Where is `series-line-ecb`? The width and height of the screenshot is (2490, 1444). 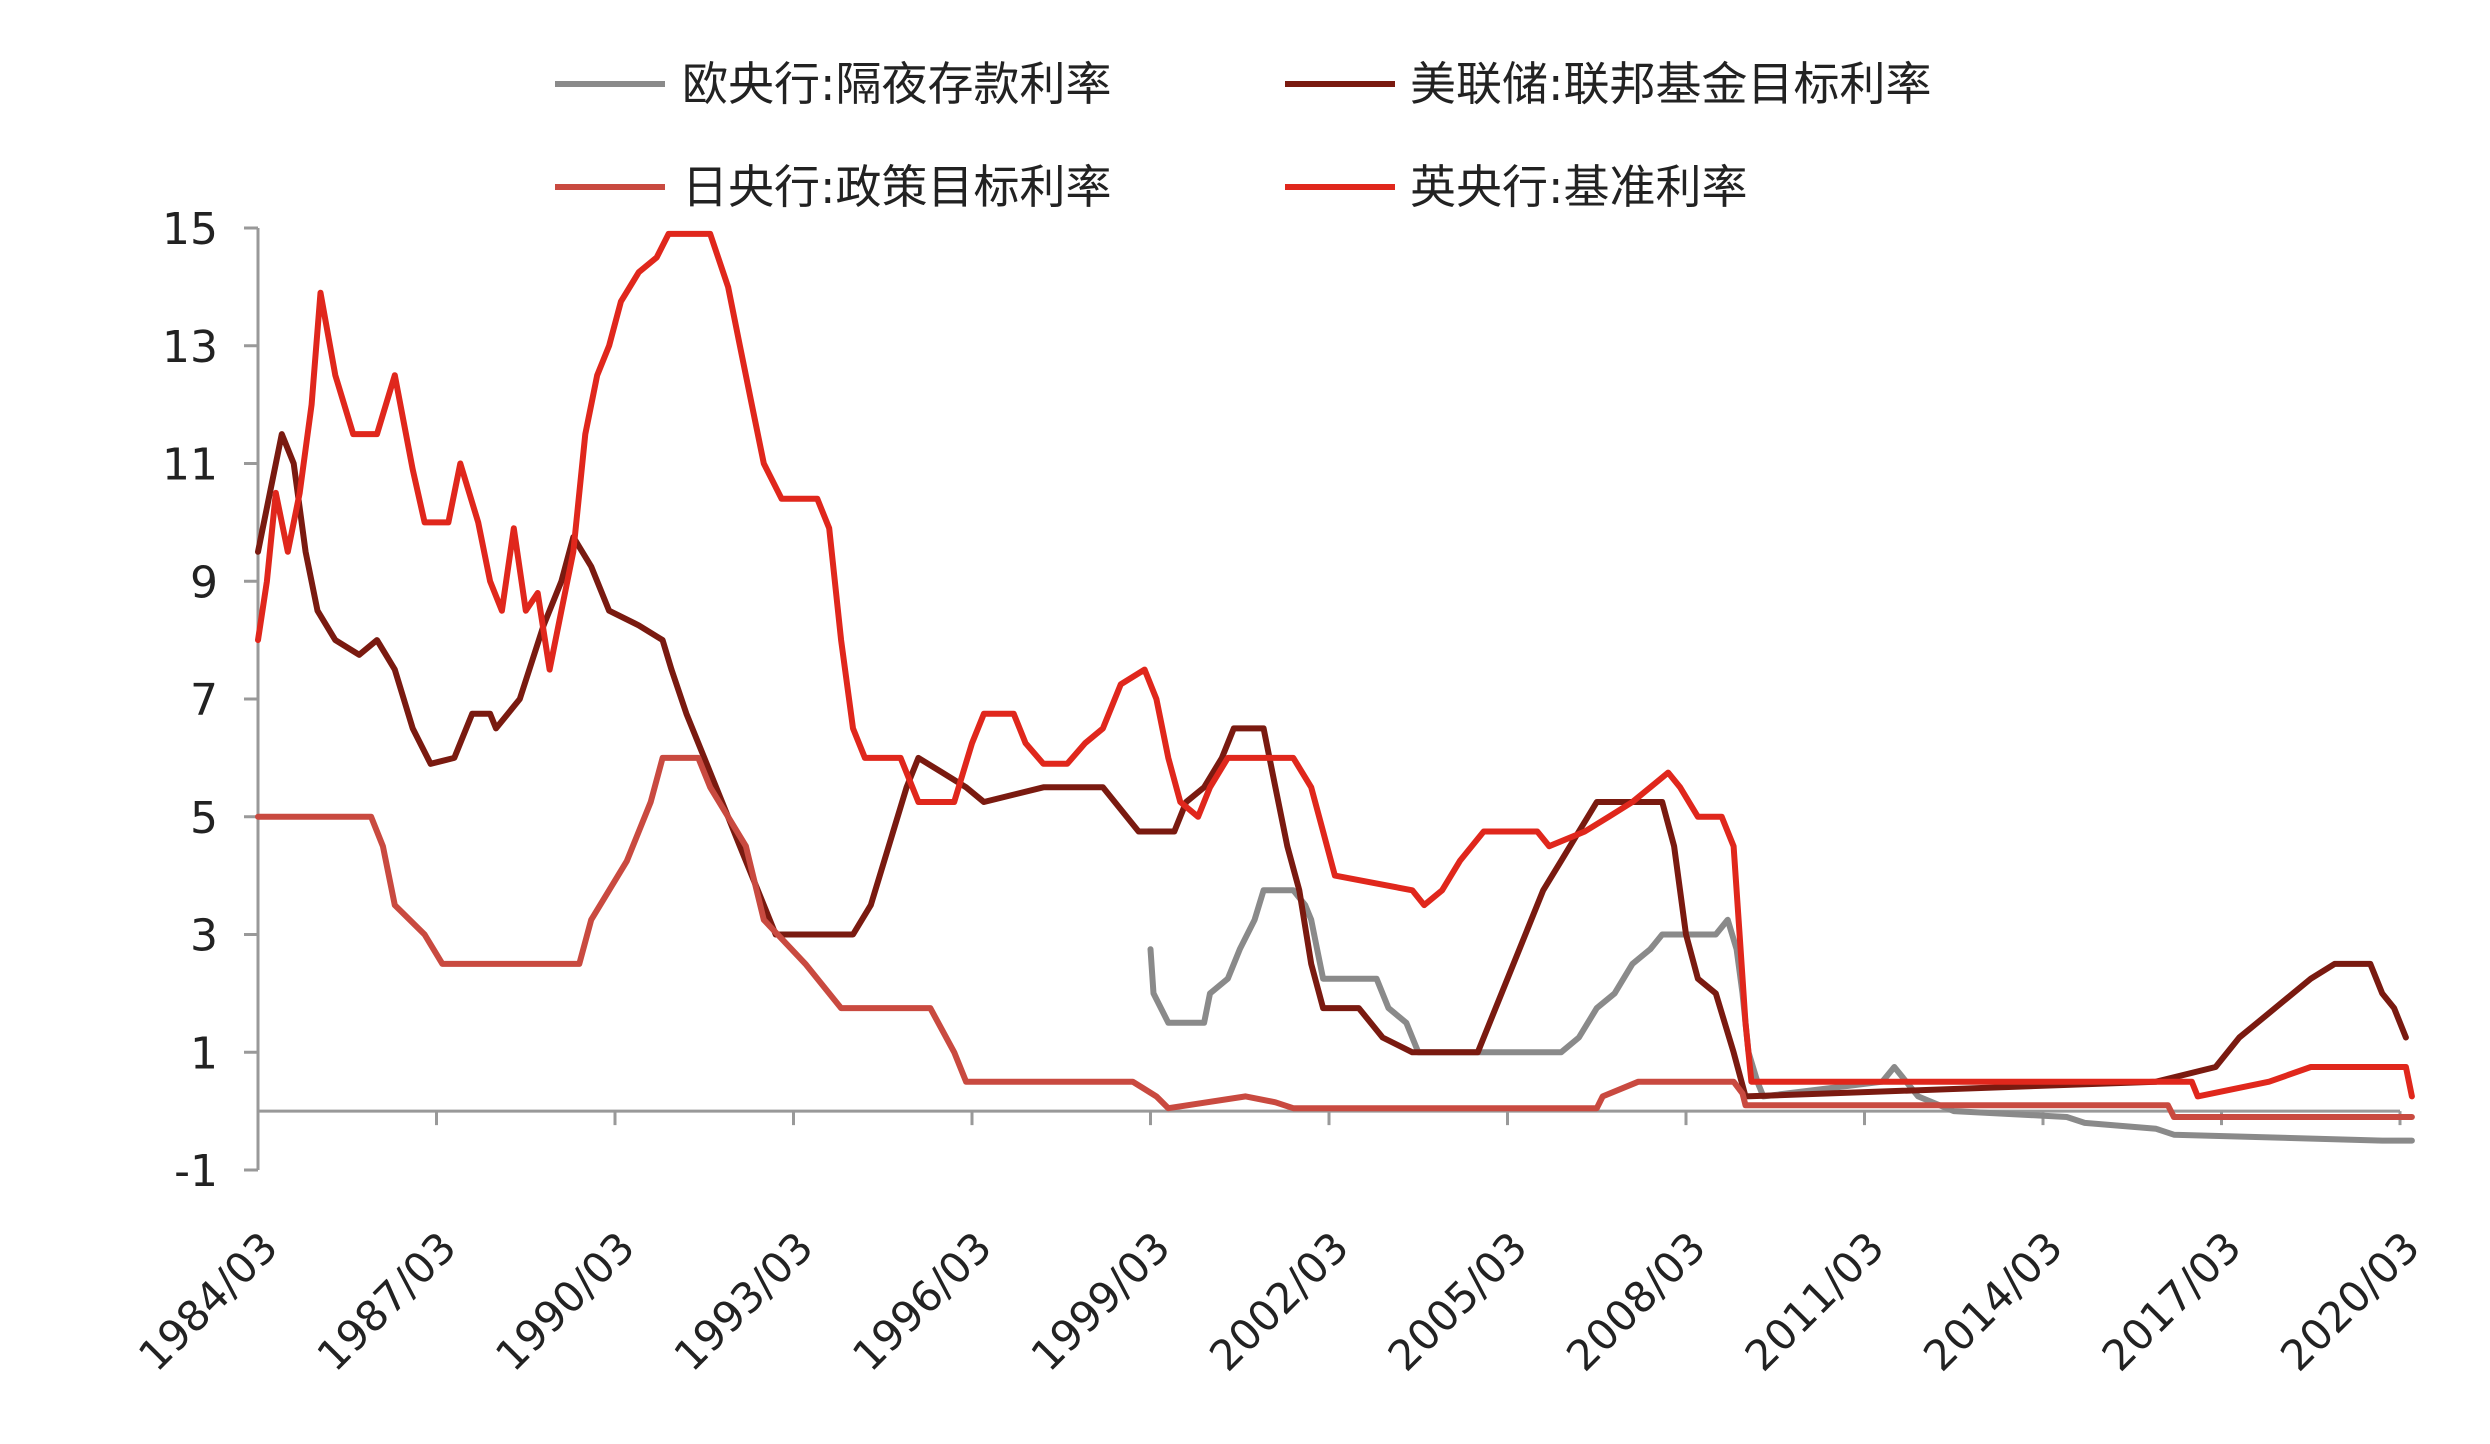
series-line-ecb is located at coordinates (1781, 1015).